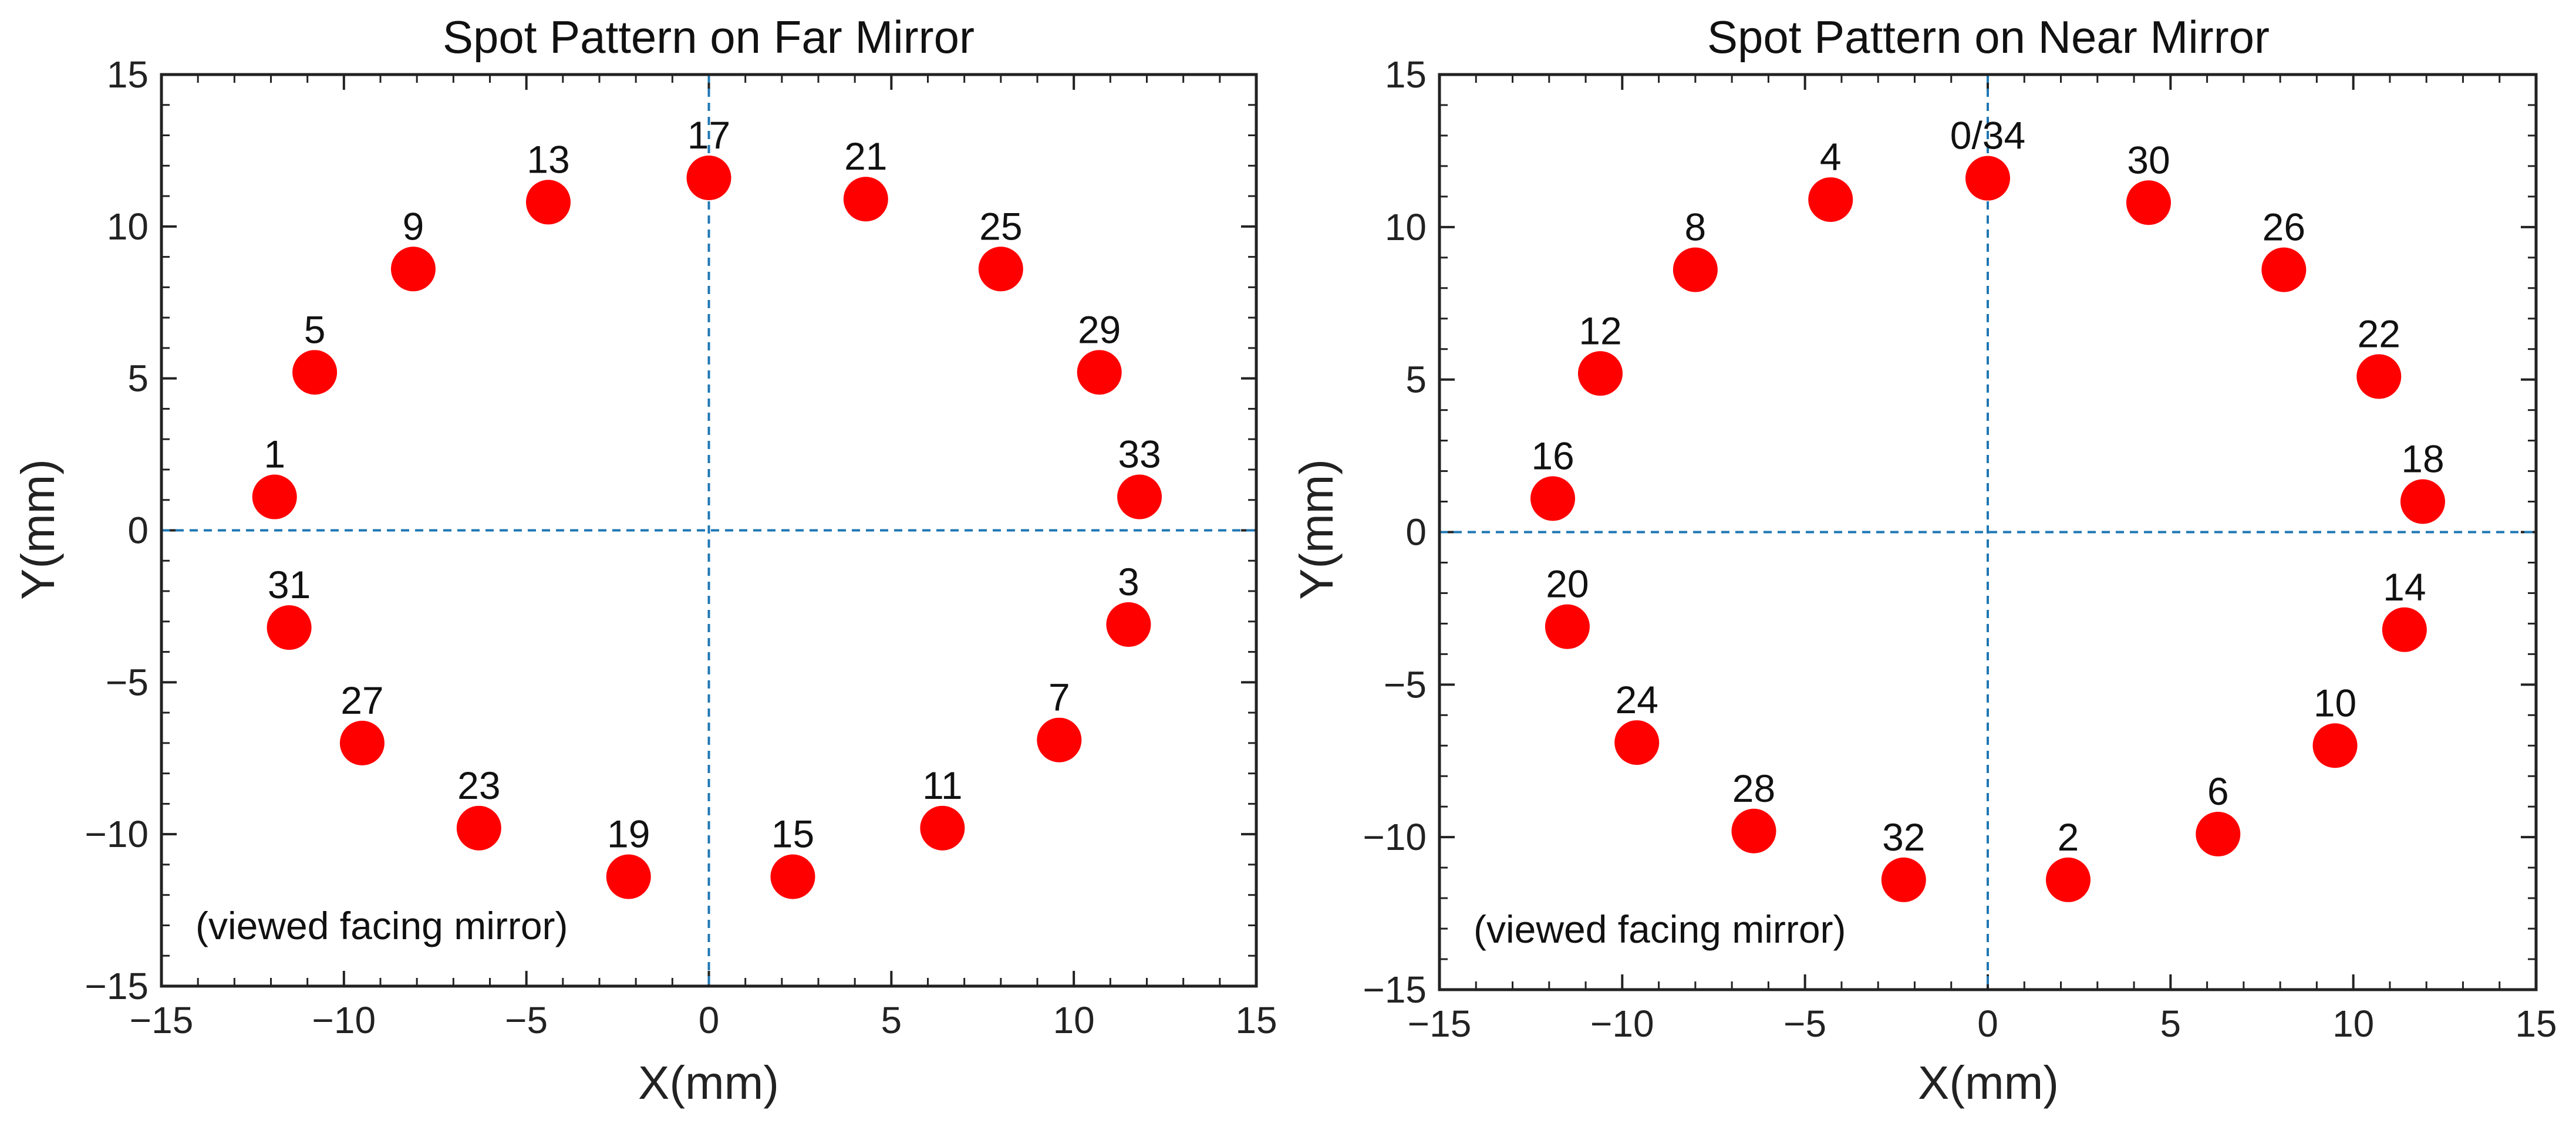  What do you see at coordinates (891, 1020) in the screenshot?
I see `far-mirror-x-tick-label: 5` at bounding box center [891, 1020].